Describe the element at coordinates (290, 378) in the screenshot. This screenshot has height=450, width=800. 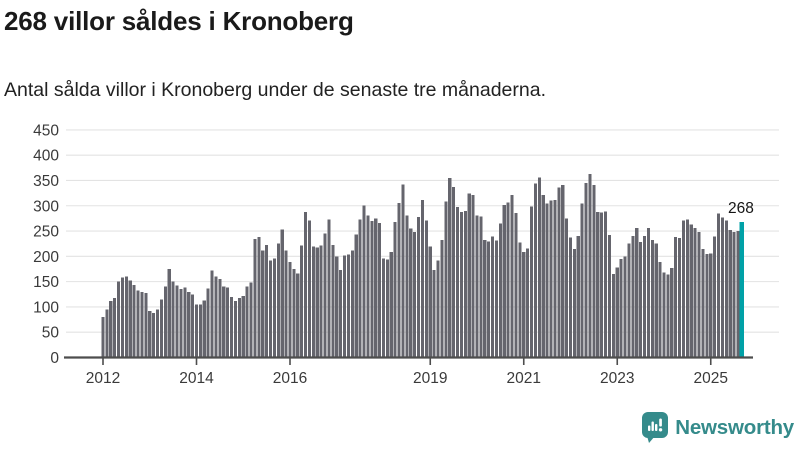
I see `x-axis-tick-label: 2016` at that location.